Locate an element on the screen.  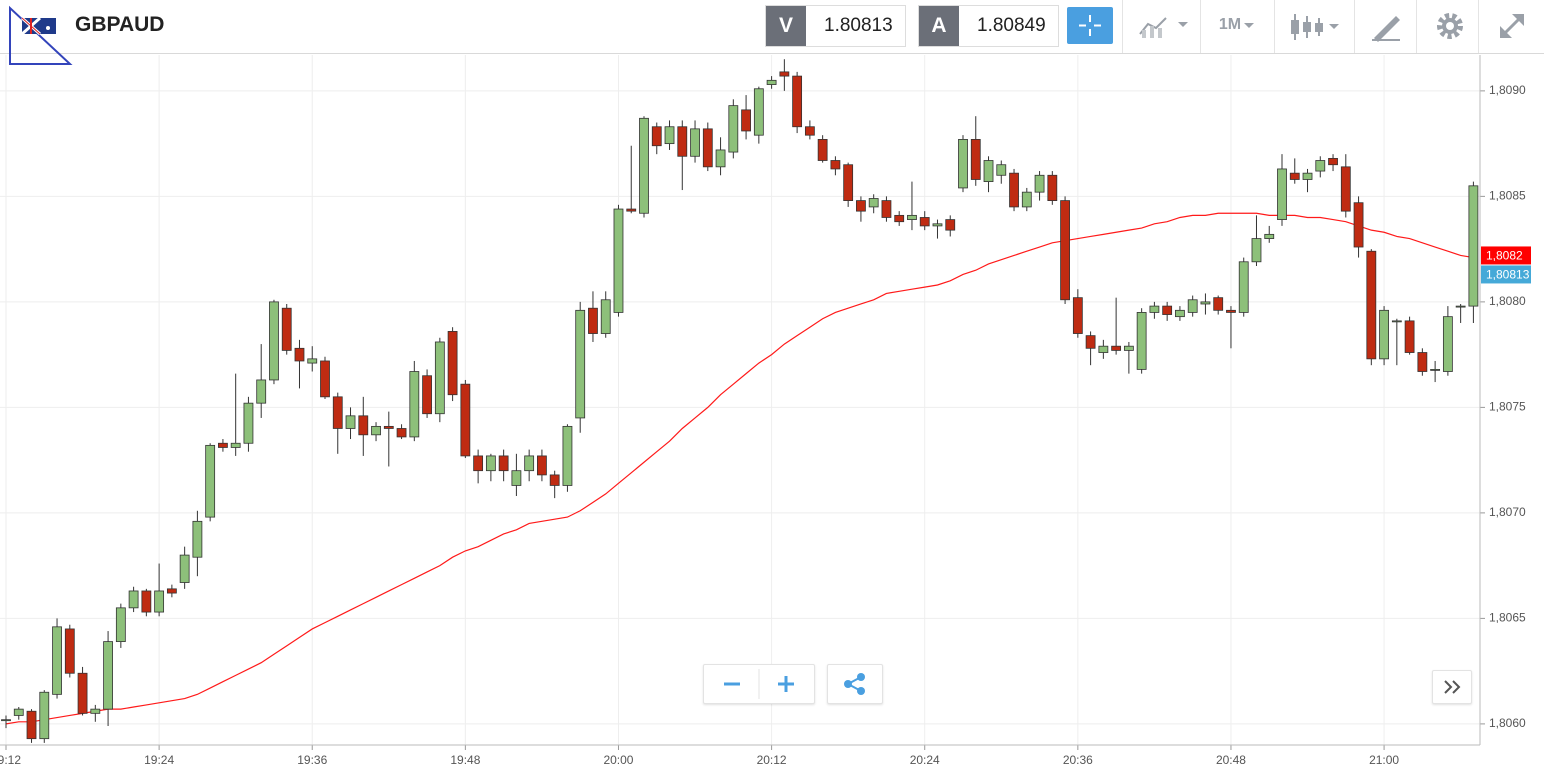
x-tick-label: 20:12 is located at coordinates (772, 760).